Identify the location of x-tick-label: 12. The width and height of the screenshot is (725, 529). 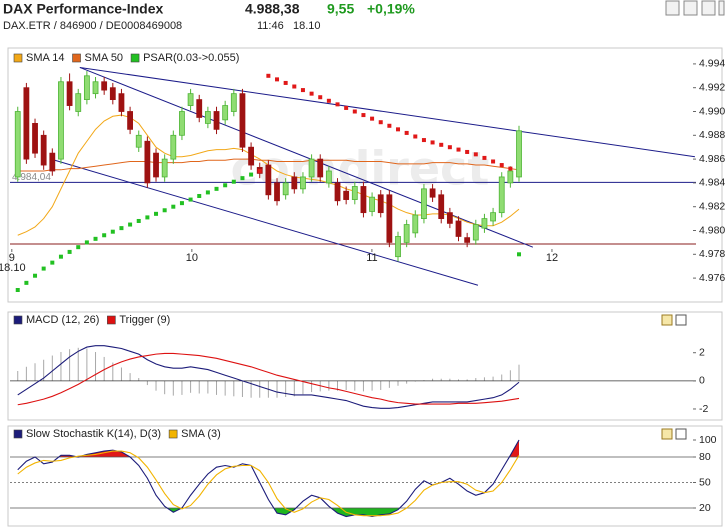
(552, 258).